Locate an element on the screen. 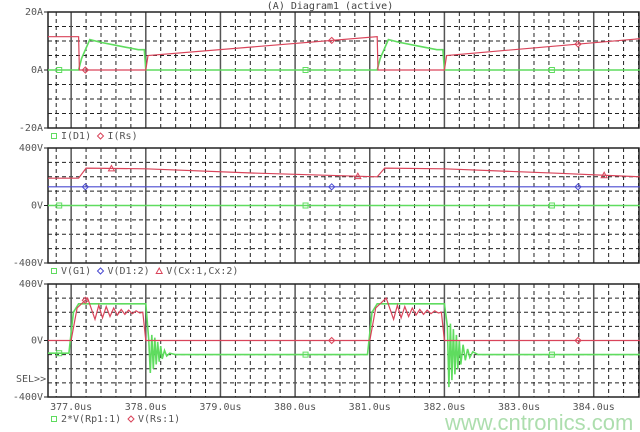  series-v-g1- is located at coordinates (344, 205).